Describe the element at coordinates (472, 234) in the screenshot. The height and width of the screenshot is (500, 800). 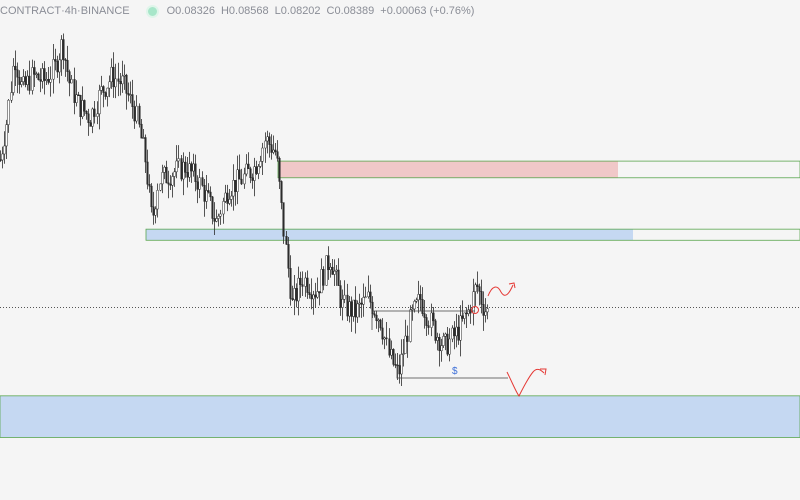
I see `demand-upper-zone-border` at that location.